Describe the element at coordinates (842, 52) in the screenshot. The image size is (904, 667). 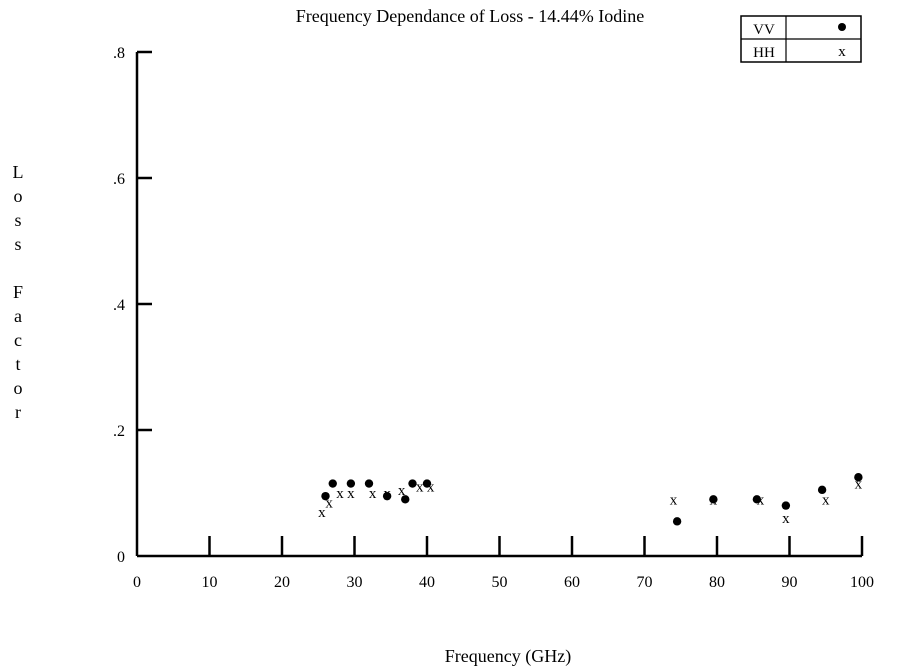
I see `legend-marker-hh: x` at that location.